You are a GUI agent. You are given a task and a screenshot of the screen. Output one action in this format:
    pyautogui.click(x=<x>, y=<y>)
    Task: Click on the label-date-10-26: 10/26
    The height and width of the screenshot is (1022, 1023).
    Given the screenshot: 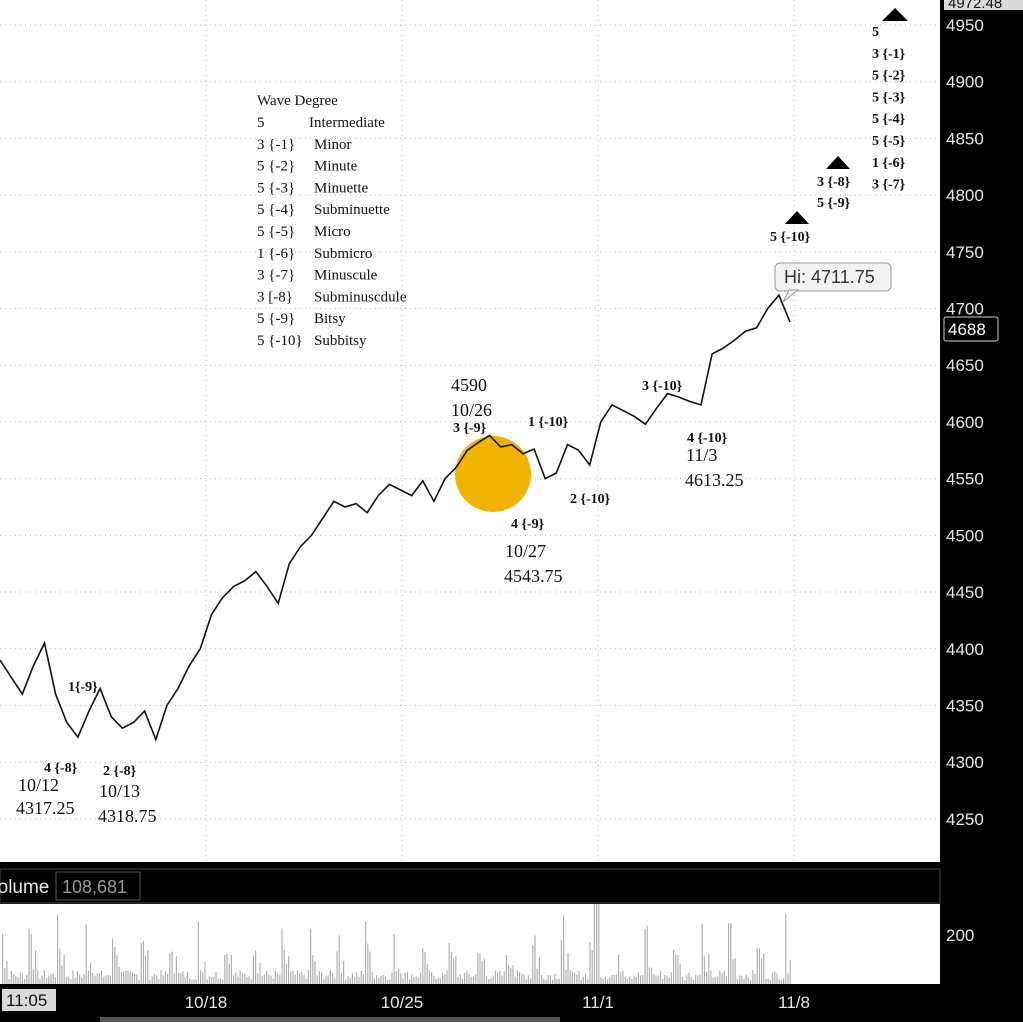 What is the action you would take?
    pyautogui.click(x=471, y=410)
    